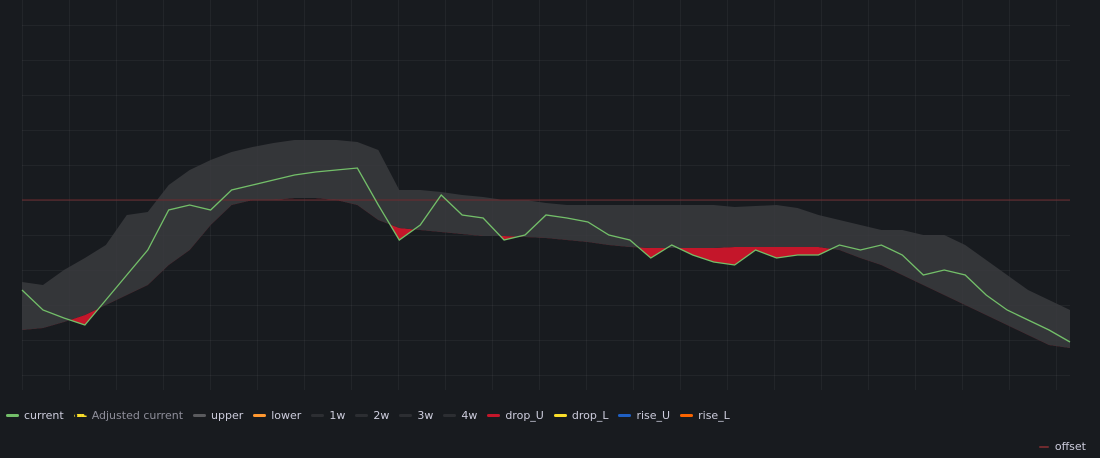  I want to click on legend-item: rise_U, so click(644, 415).